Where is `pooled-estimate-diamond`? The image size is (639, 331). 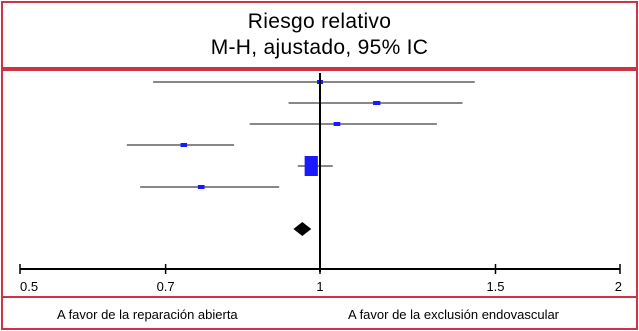
pooled-estimate-diamond is located at coordinates (302, 229).